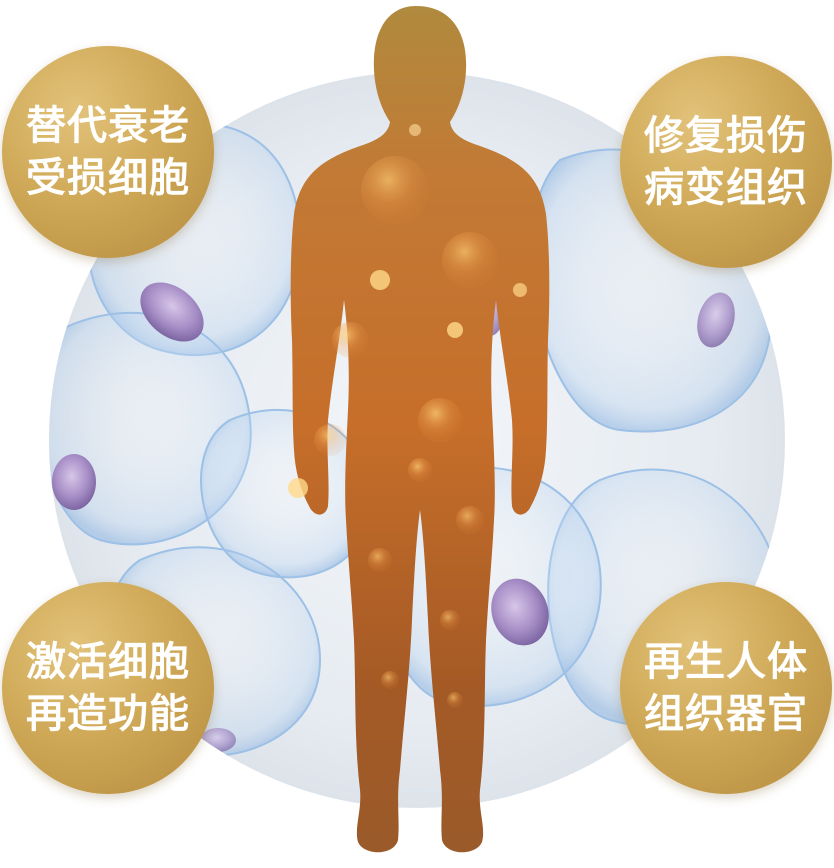 Image resolution: width=834 pixels, height=868 pixels. What do you see at coordinates (726, 688) in the screenshot?
I see `badge-regenerate-organs: 再生人体 组织器官` at bounding box center [726, 688].